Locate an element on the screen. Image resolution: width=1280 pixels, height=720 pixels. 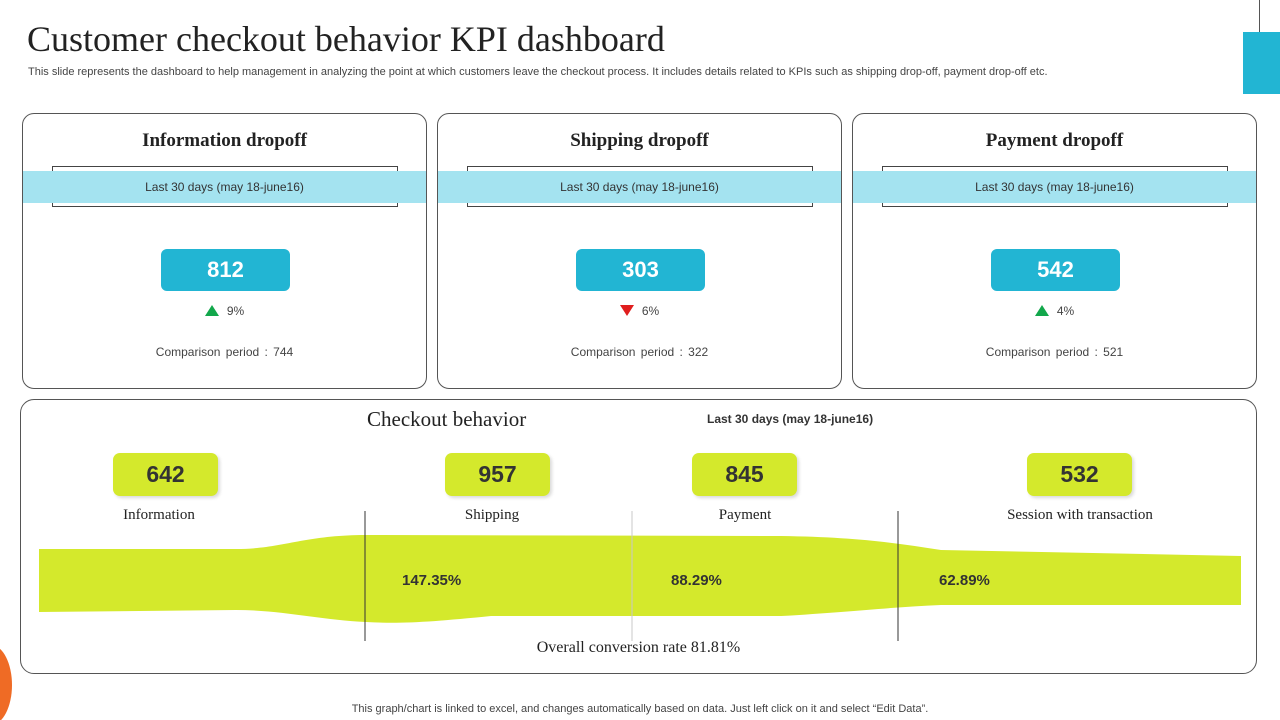
conversion-rate: 147.35% is located at coordinates (432, 580).